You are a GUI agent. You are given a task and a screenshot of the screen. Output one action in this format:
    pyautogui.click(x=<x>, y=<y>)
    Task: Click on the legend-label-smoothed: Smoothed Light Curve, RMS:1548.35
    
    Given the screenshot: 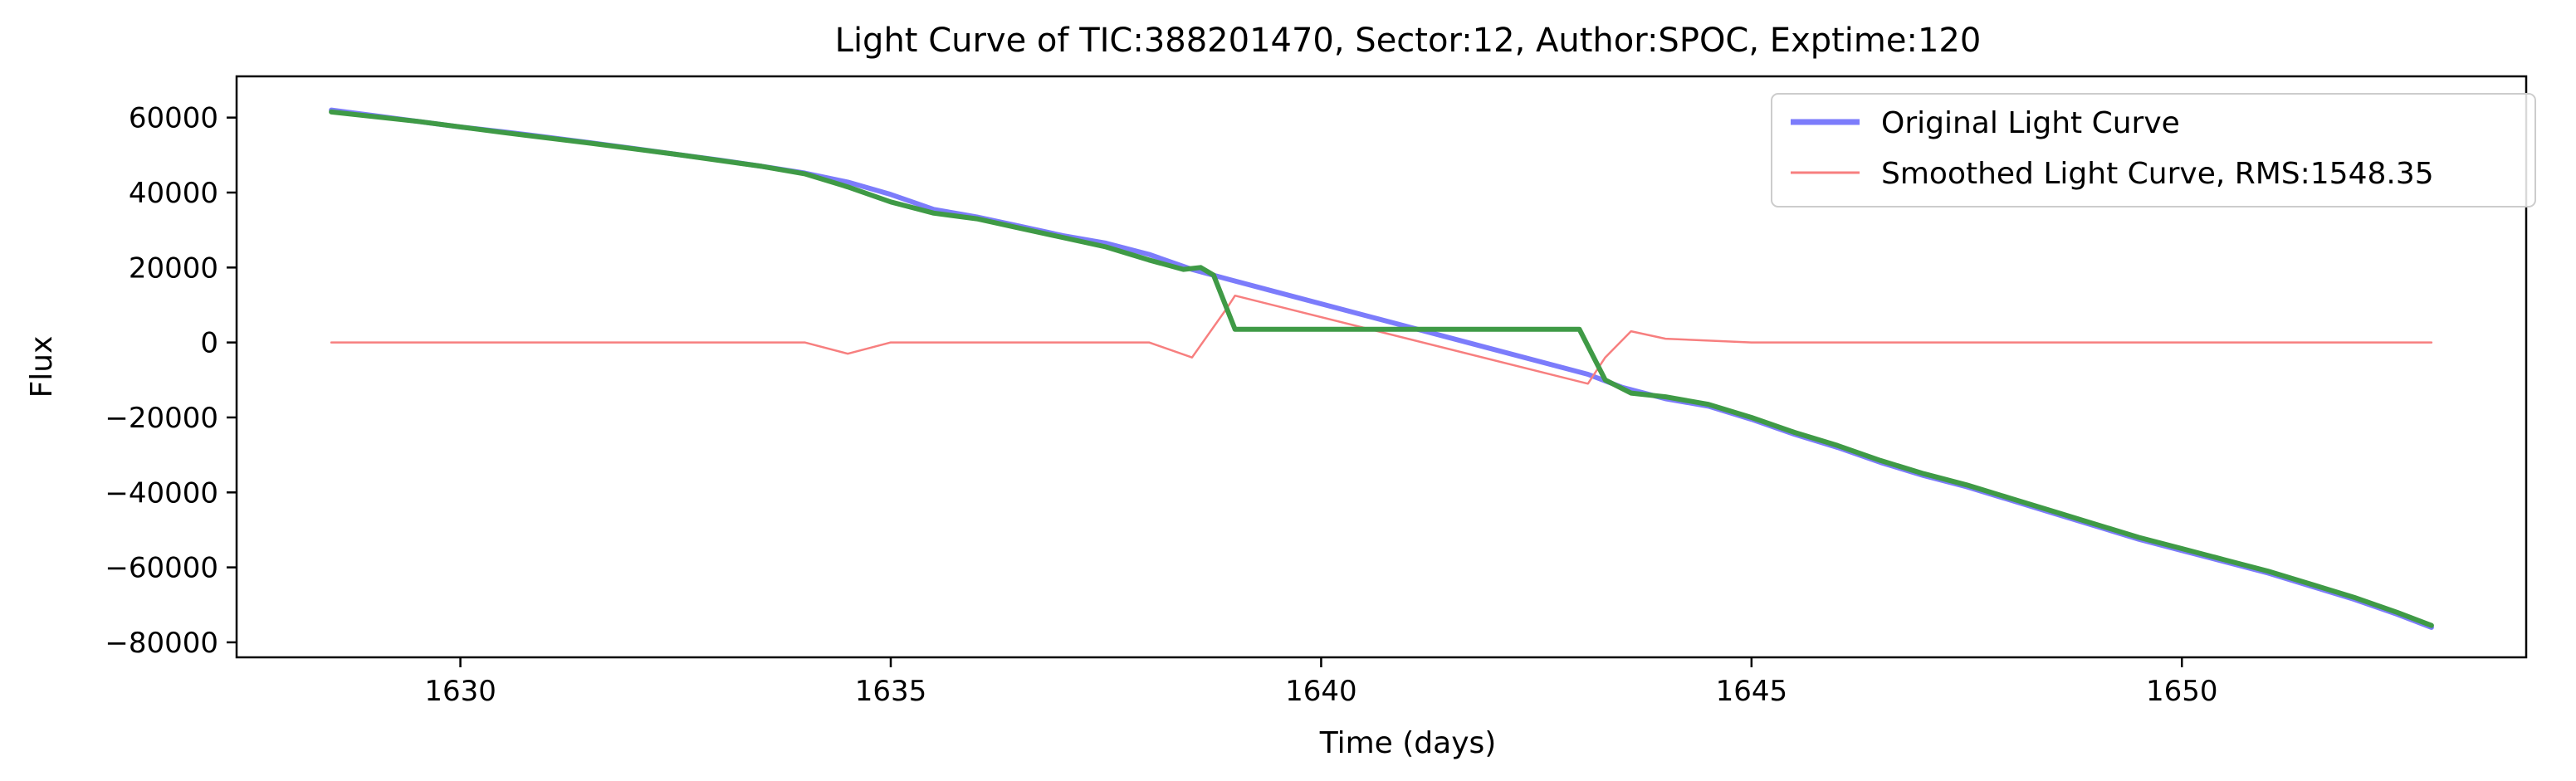 What is the action you would take?
    pyautogui.click(x=2157, y=174)
    